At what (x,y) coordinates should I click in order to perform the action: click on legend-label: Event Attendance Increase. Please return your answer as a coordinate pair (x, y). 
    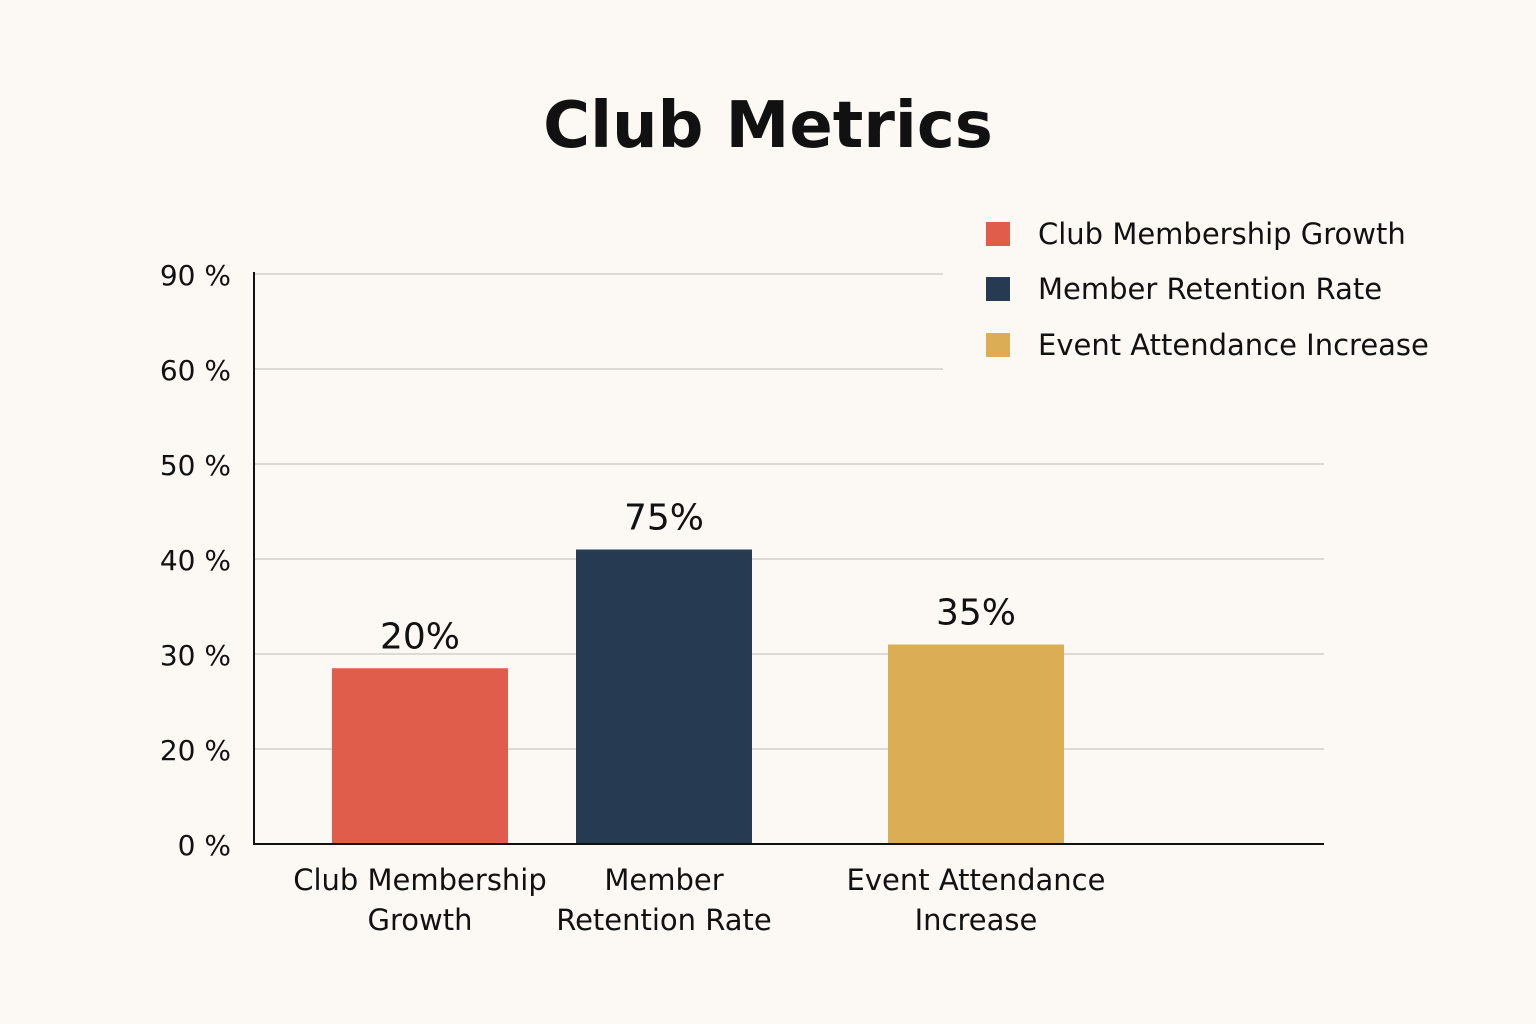
    Looking at the image, I should click on (1233, 344).